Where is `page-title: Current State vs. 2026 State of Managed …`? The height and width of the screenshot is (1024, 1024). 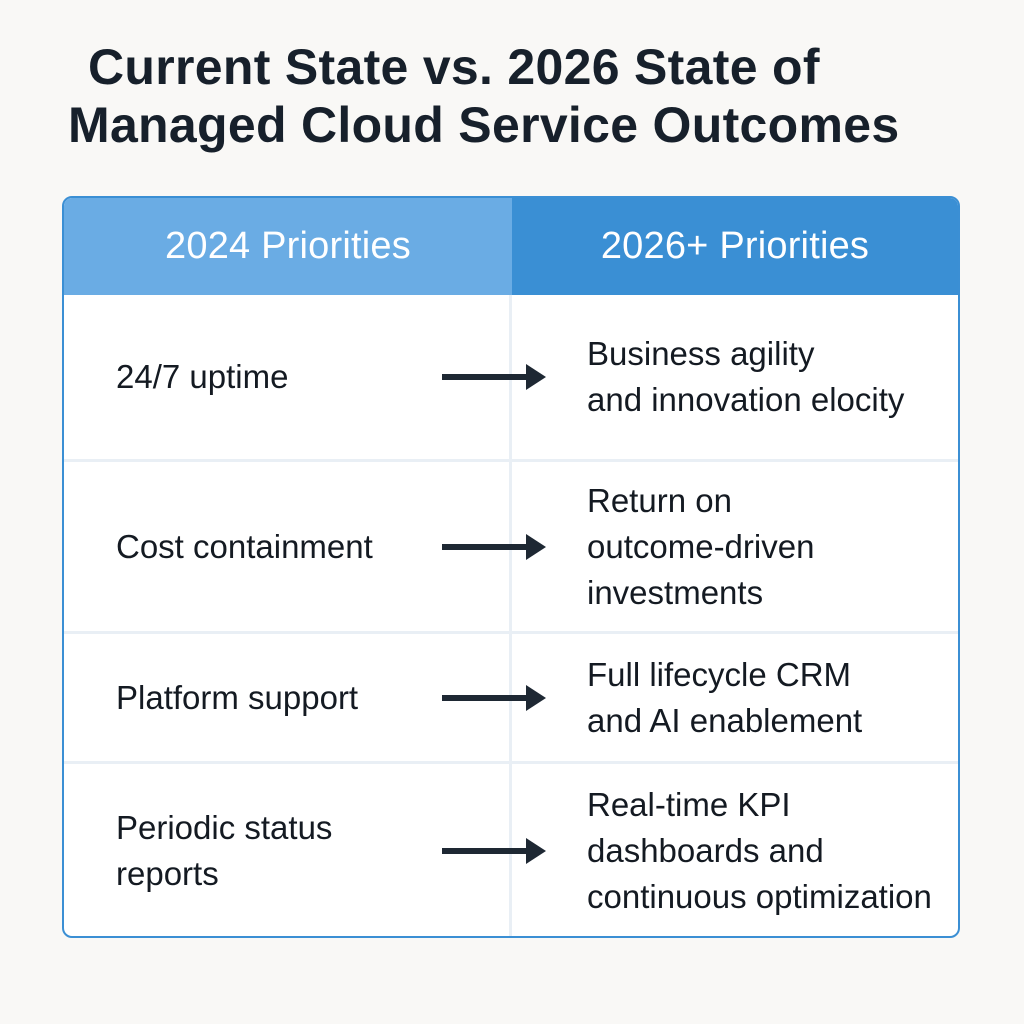
page-title: Current State vs. 2026 State of Managed … is located at coordinates (518, 96).